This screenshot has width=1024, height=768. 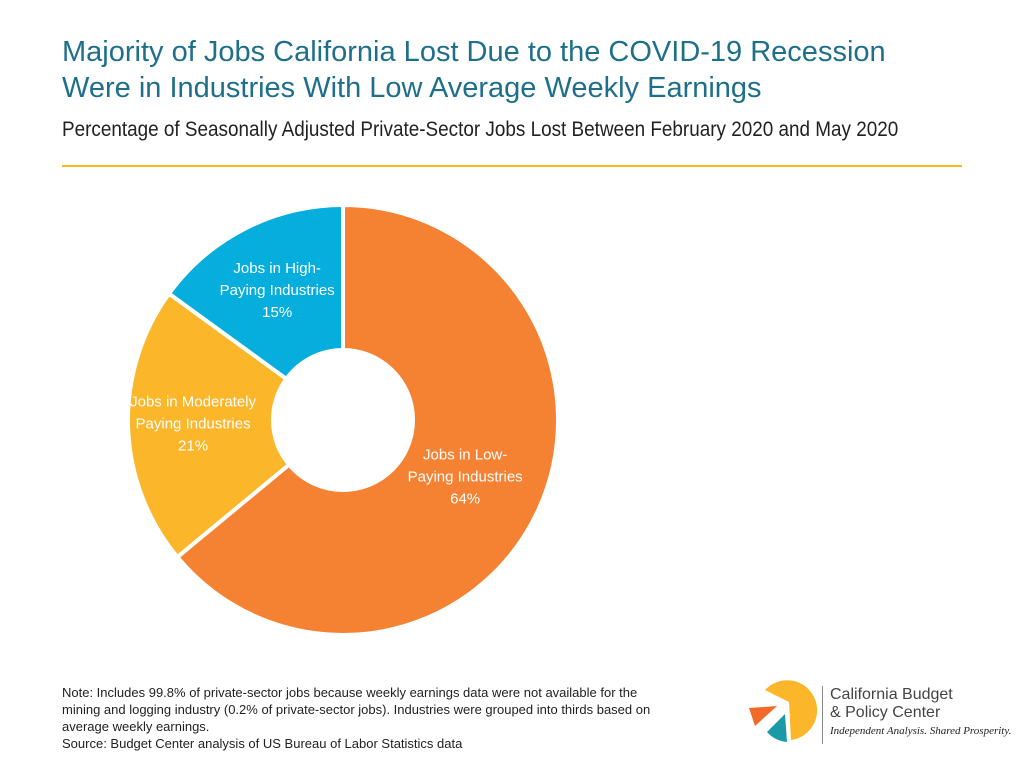 What do you see at coordinates (193, 402) in the screenshot?
I see `slice-category-label: Jobs in Moderately` at bounding box center [193, 402].